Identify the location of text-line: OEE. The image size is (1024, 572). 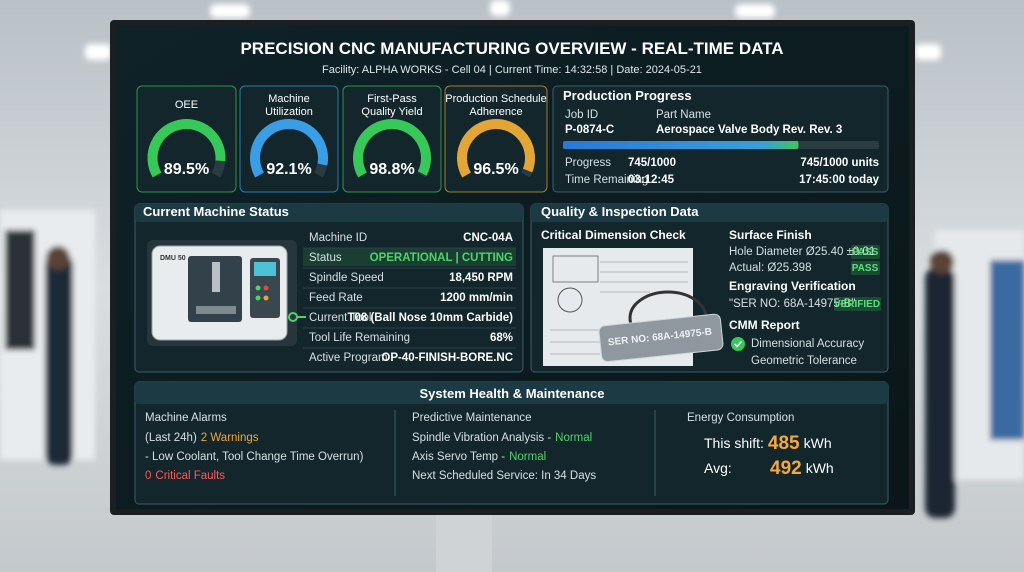
(186, 105).